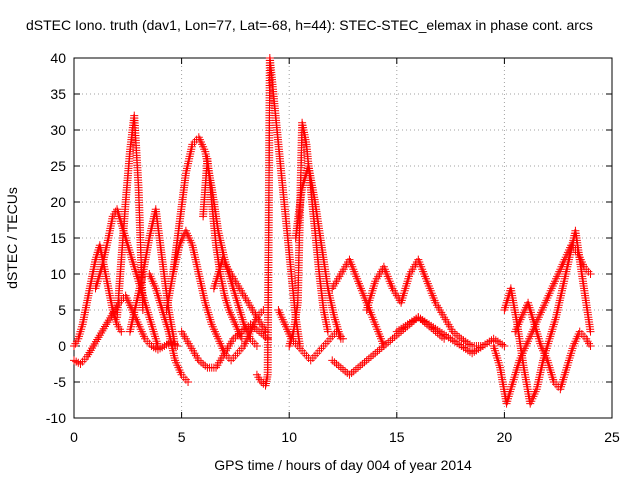 Image resolution: width=640 pixels, height=480 pixels. I want to click on y-tick-label: 20, so click(58, 202).